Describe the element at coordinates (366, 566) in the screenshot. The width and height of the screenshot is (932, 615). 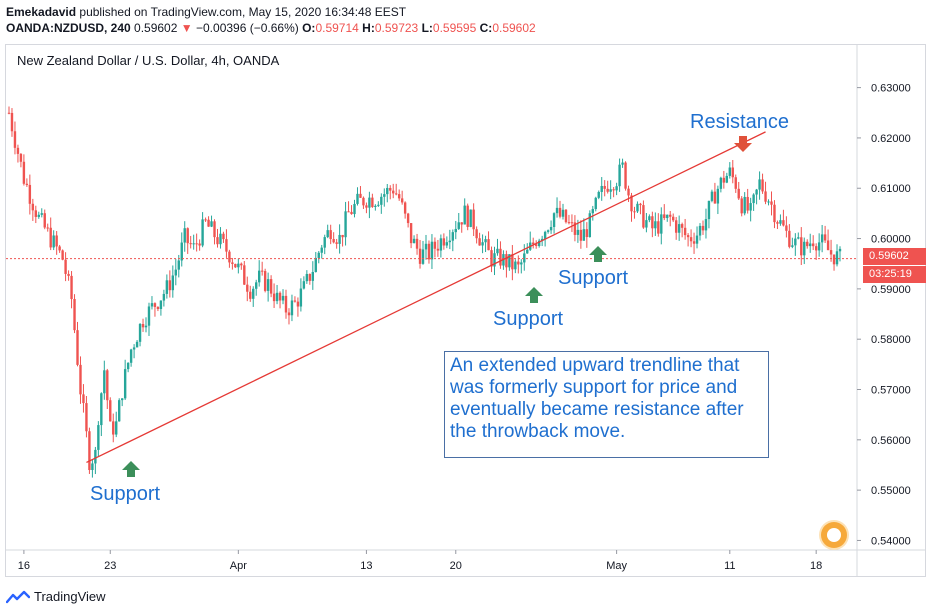
I see `x-tick-label: 13` at that location.